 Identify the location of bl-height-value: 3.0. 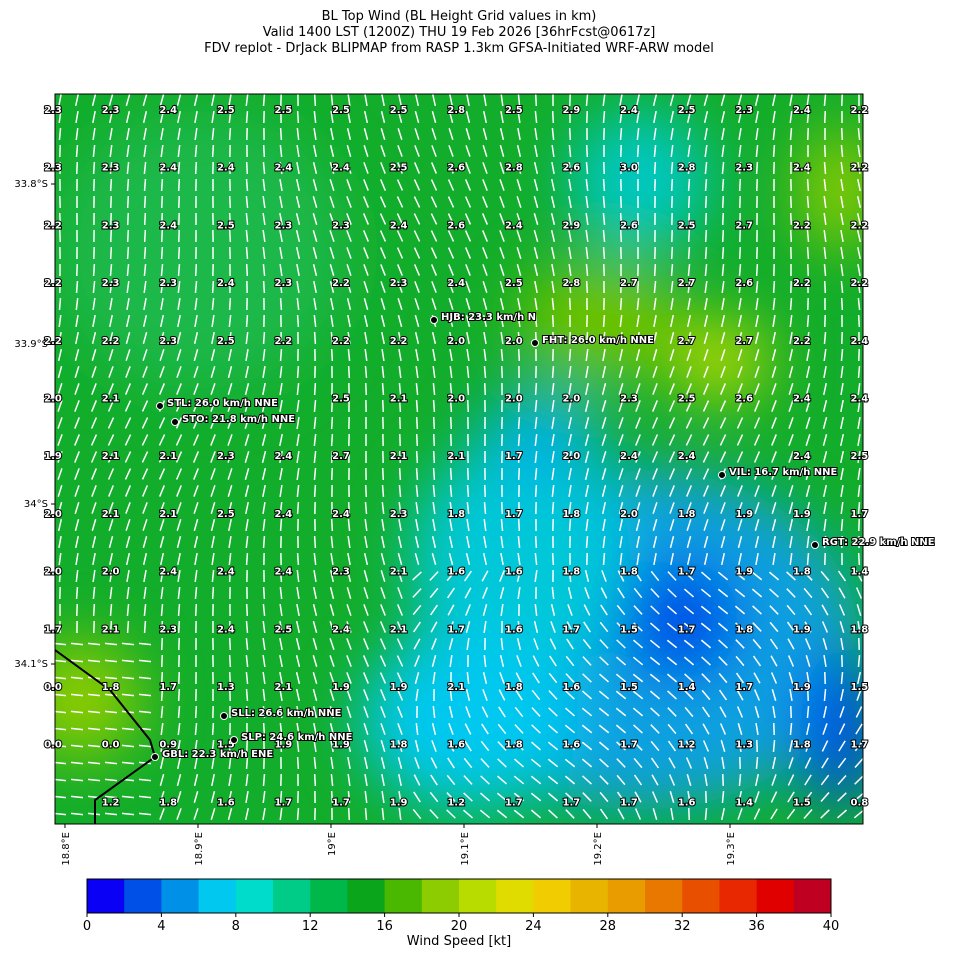
(629, 168).